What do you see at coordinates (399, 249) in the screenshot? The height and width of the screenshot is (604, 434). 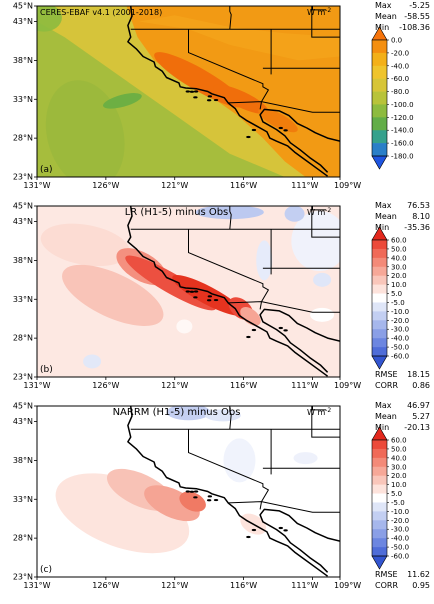 I see `colorbar-tick-label: 50.0` at bounding box center [399, 249].